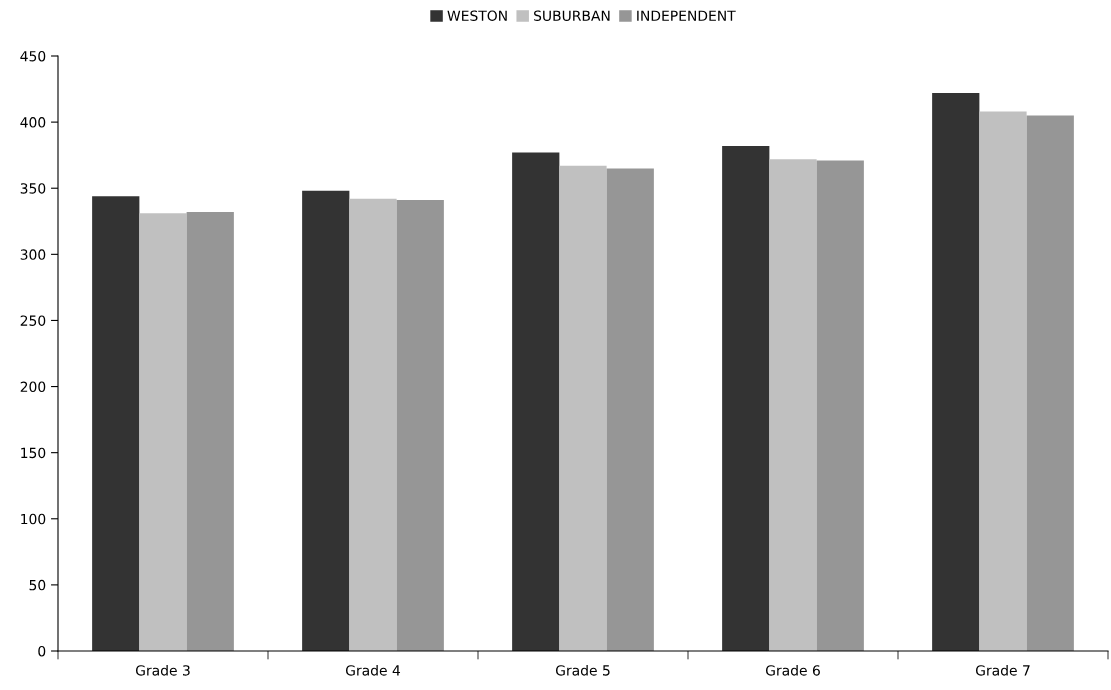  I want to click on legend-label: INDEPENDENT, so click(686, 15).